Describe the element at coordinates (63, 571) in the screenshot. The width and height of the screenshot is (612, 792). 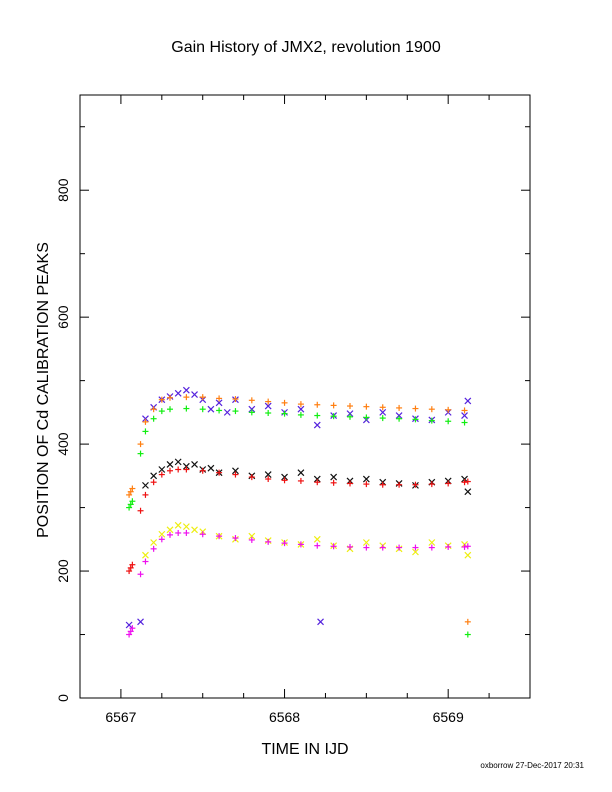
I see `y-tick-label: 200` at that location.